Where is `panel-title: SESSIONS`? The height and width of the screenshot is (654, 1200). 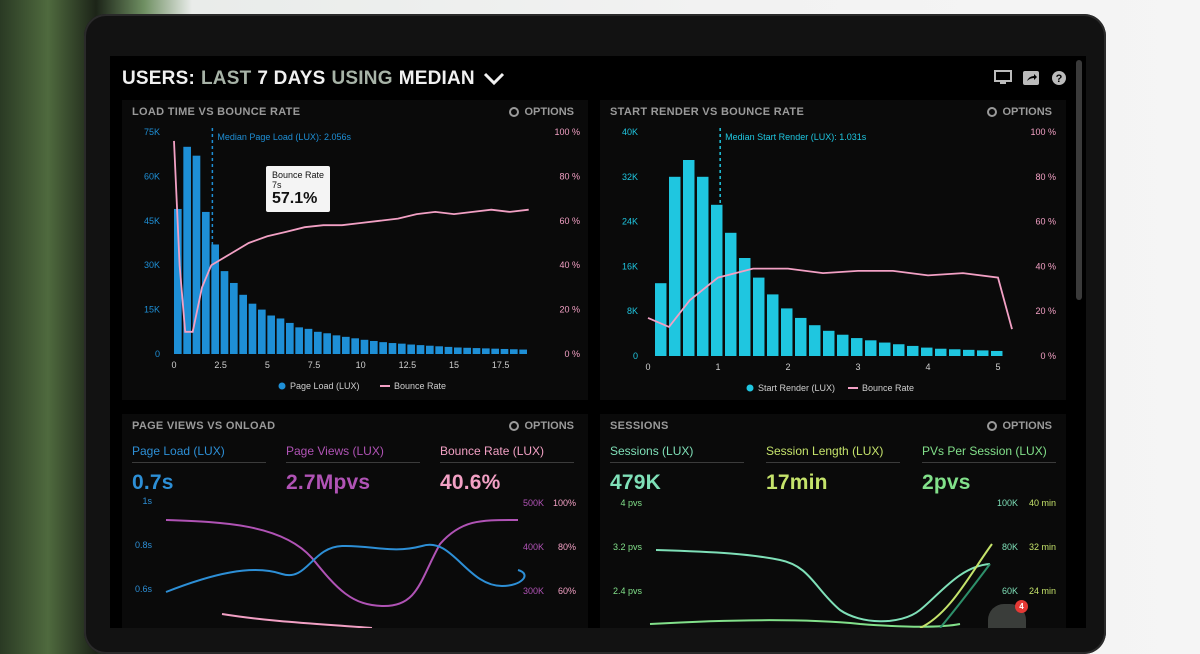
panel-title: SESSIONS is located at coordinates (639, 426).